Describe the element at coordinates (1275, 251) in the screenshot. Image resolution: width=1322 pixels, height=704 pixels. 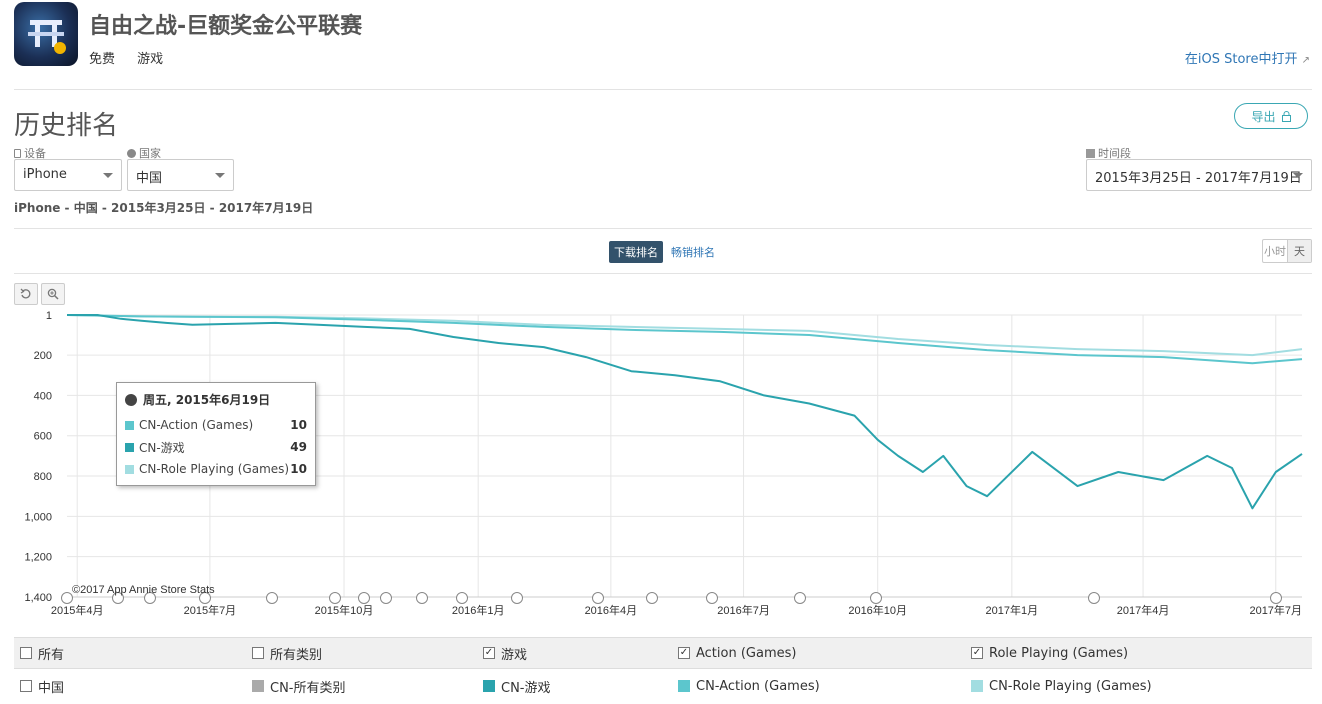
I see `hour-toggle: 小时` at that location.